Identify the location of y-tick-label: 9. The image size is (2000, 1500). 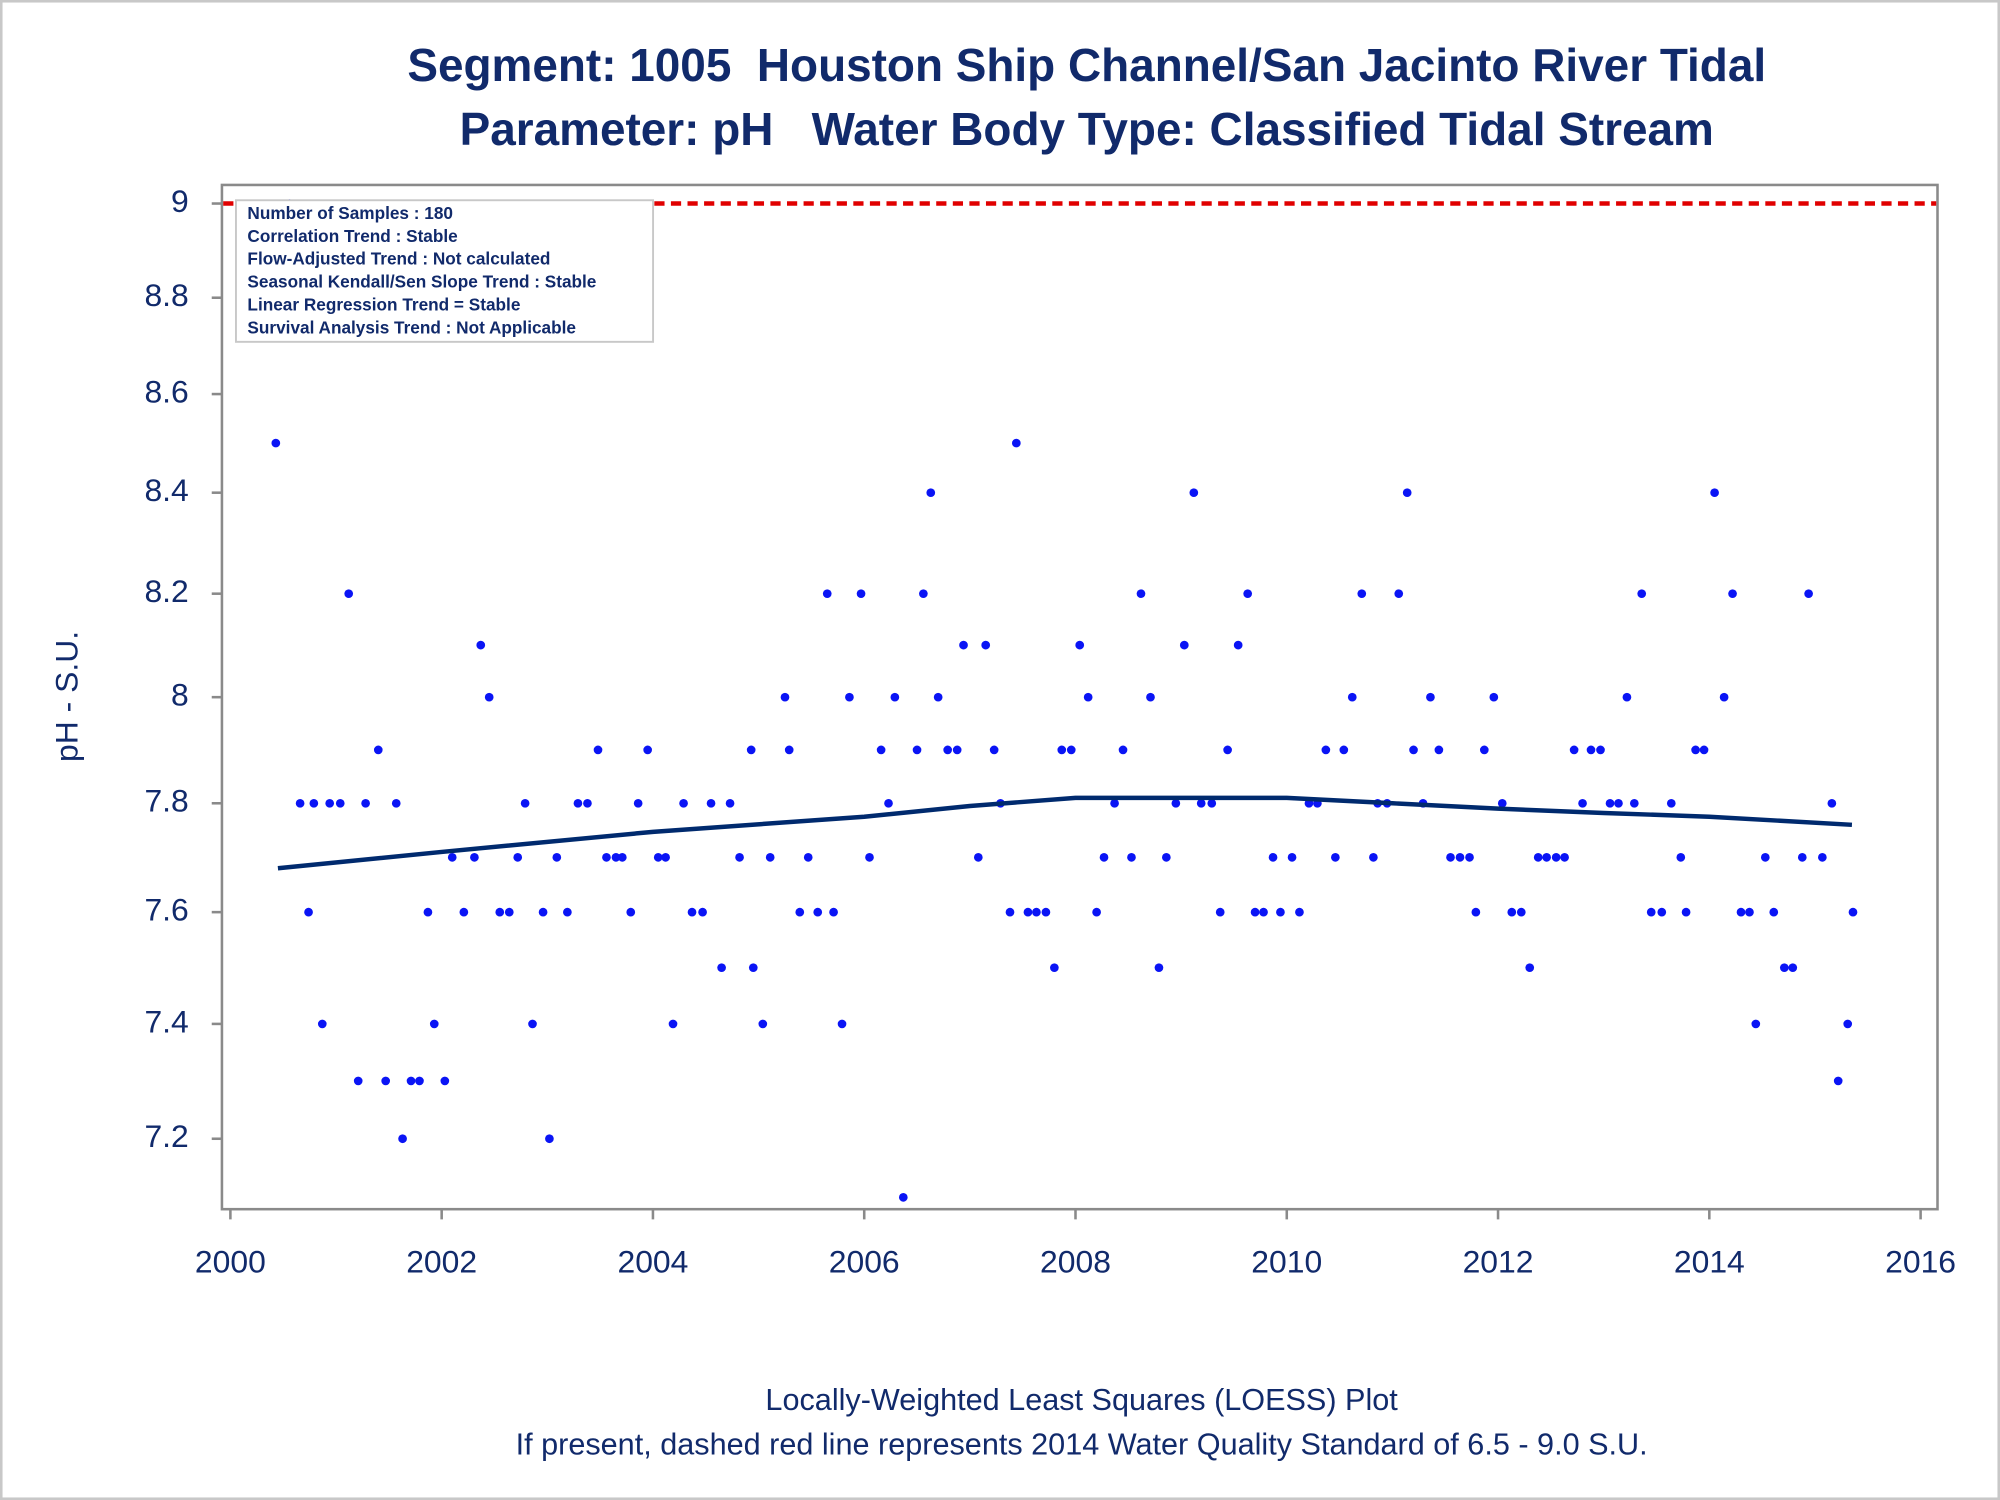
(180, 201).